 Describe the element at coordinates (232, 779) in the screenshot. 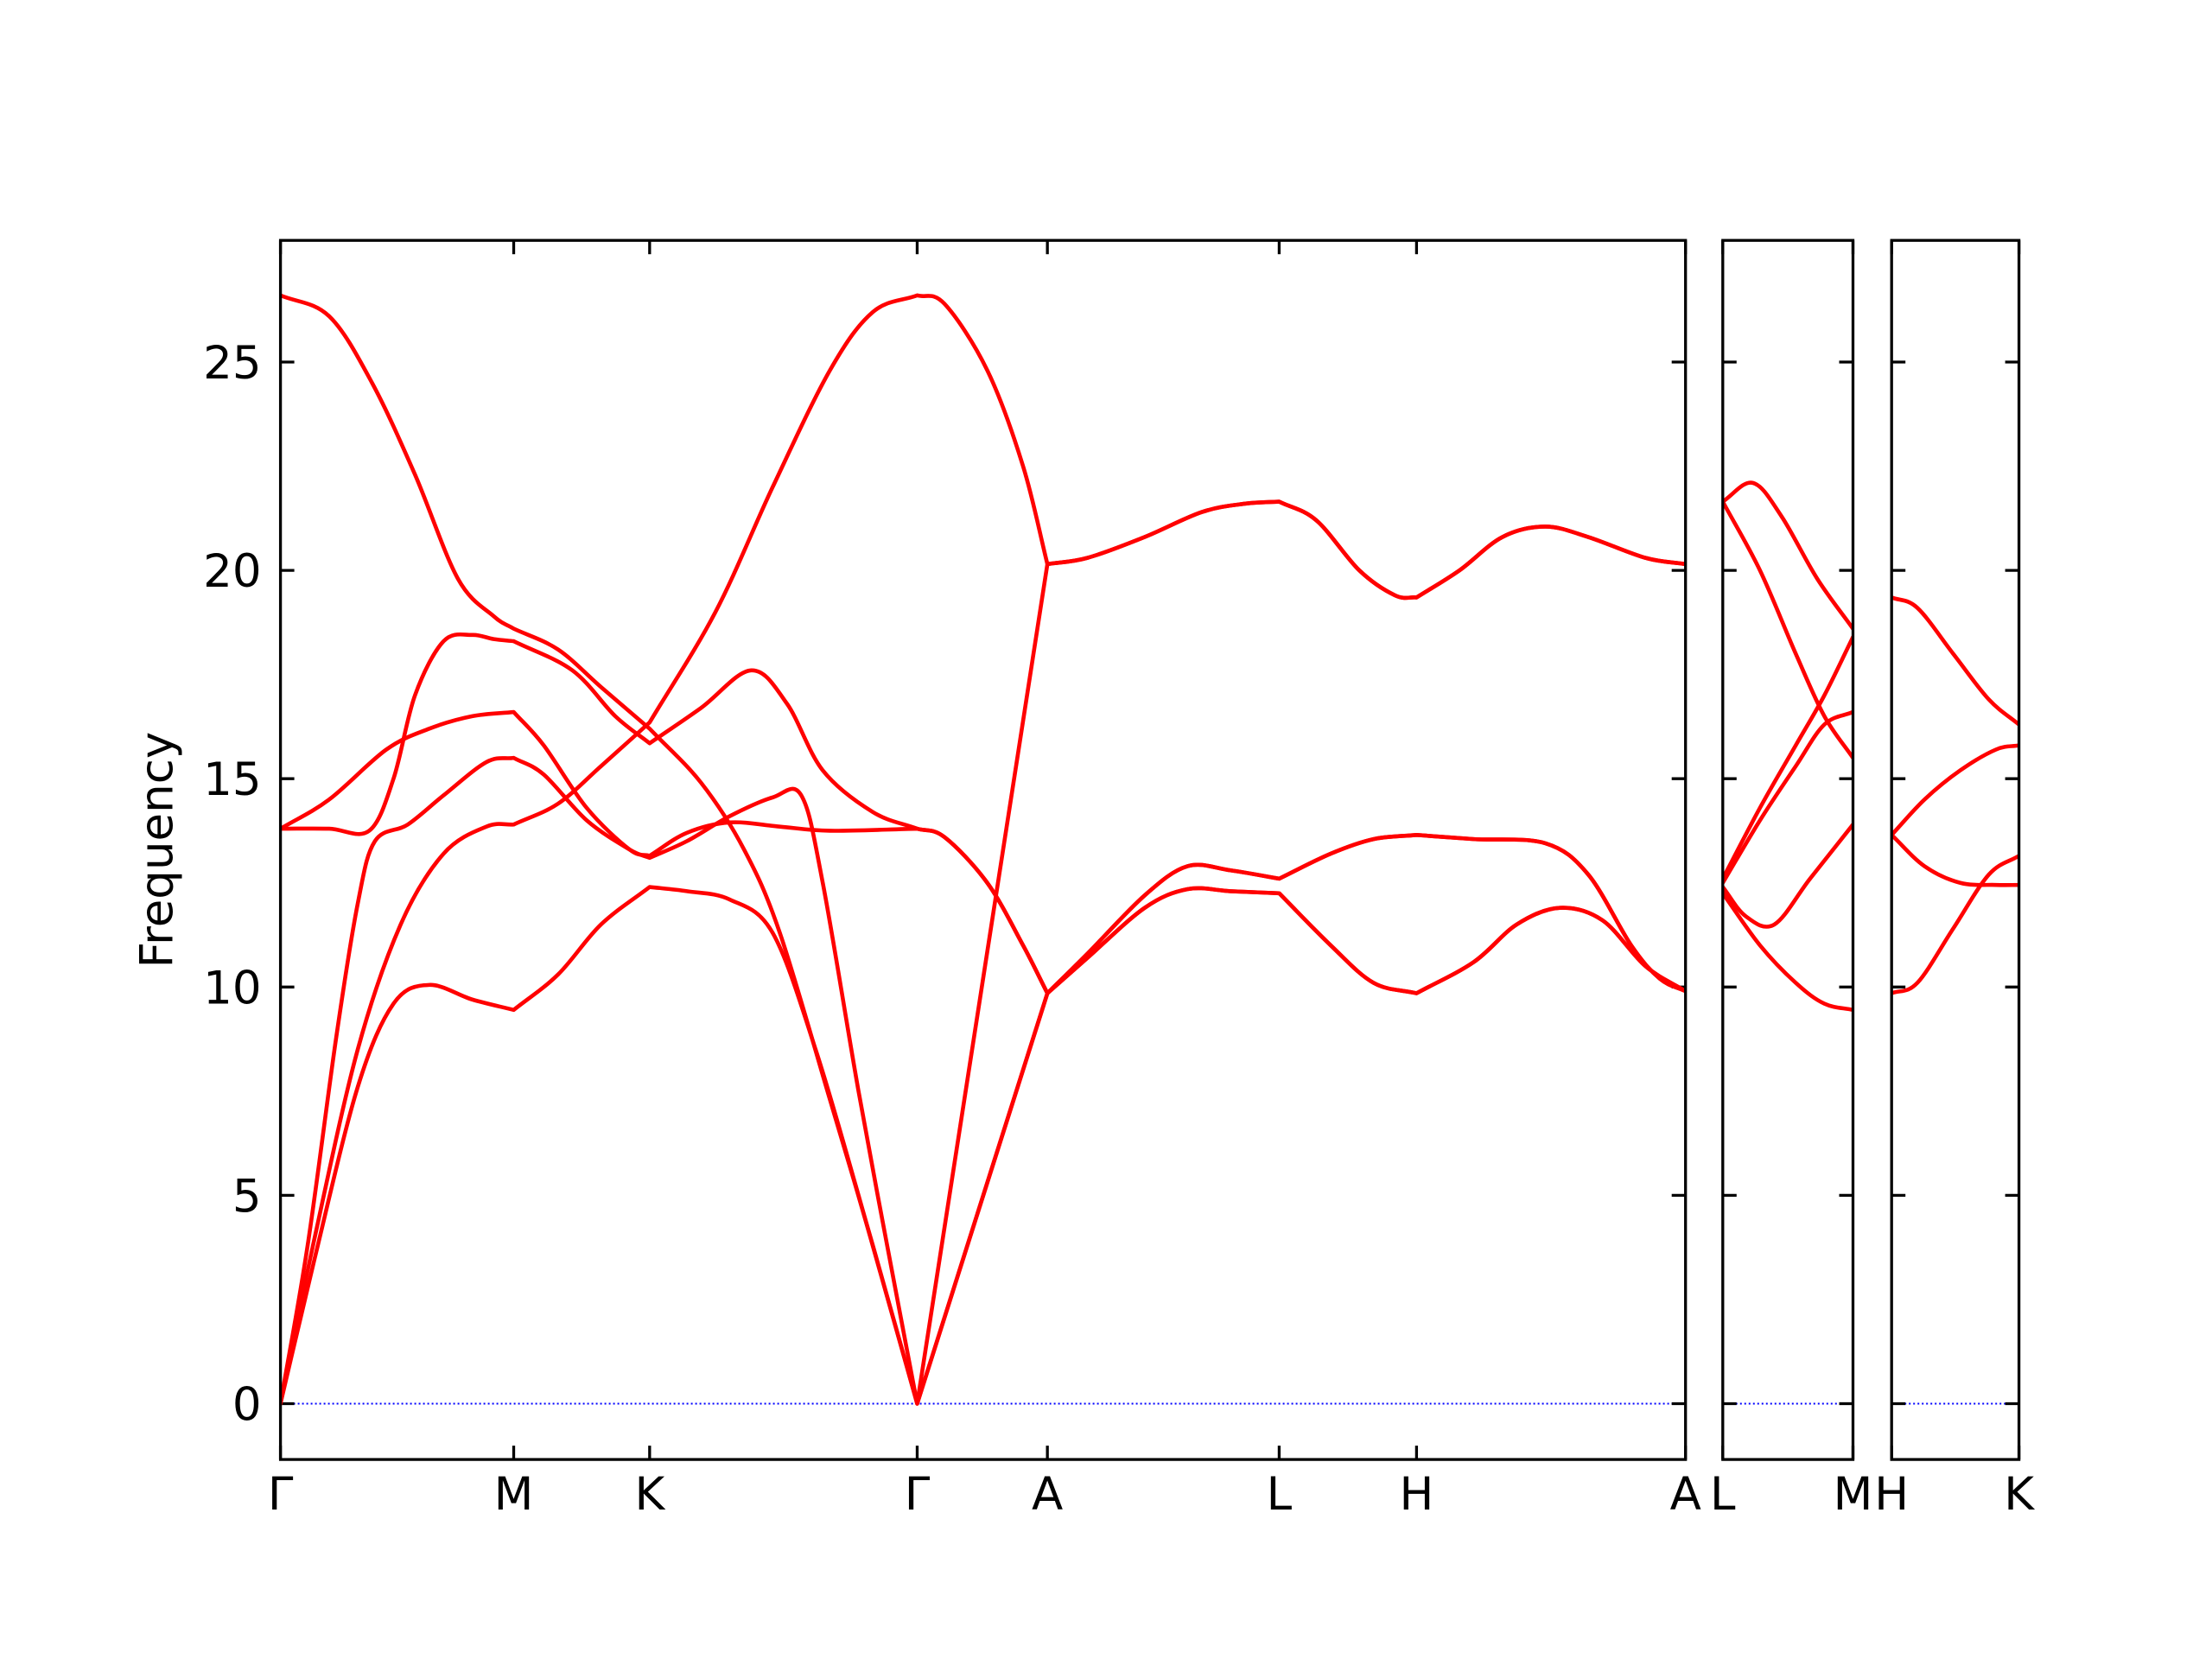

I see `y-tick-label: 15` at that location.